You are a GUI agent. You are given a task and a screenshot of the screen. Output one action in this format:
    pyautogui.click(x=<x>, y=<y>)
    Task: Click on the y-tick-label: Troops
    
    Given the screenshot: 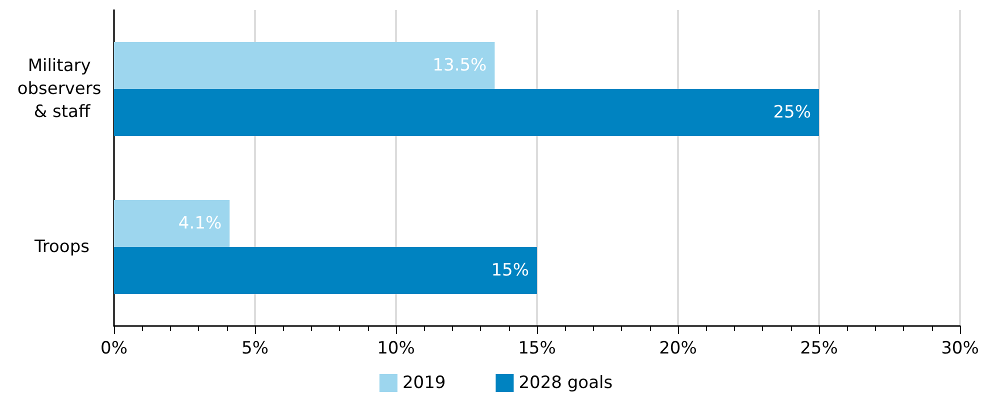 What is the action you would take?
    pyautogui.click(x=62, y=247)
    